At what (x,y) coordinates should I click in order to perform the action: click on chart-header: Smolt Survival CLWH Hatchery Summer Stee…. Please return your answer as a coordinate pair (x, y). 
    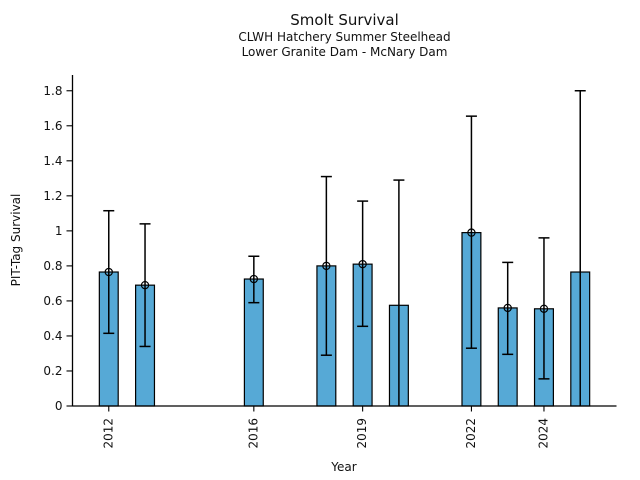
    Looking at the image, I should click on (344, 35).